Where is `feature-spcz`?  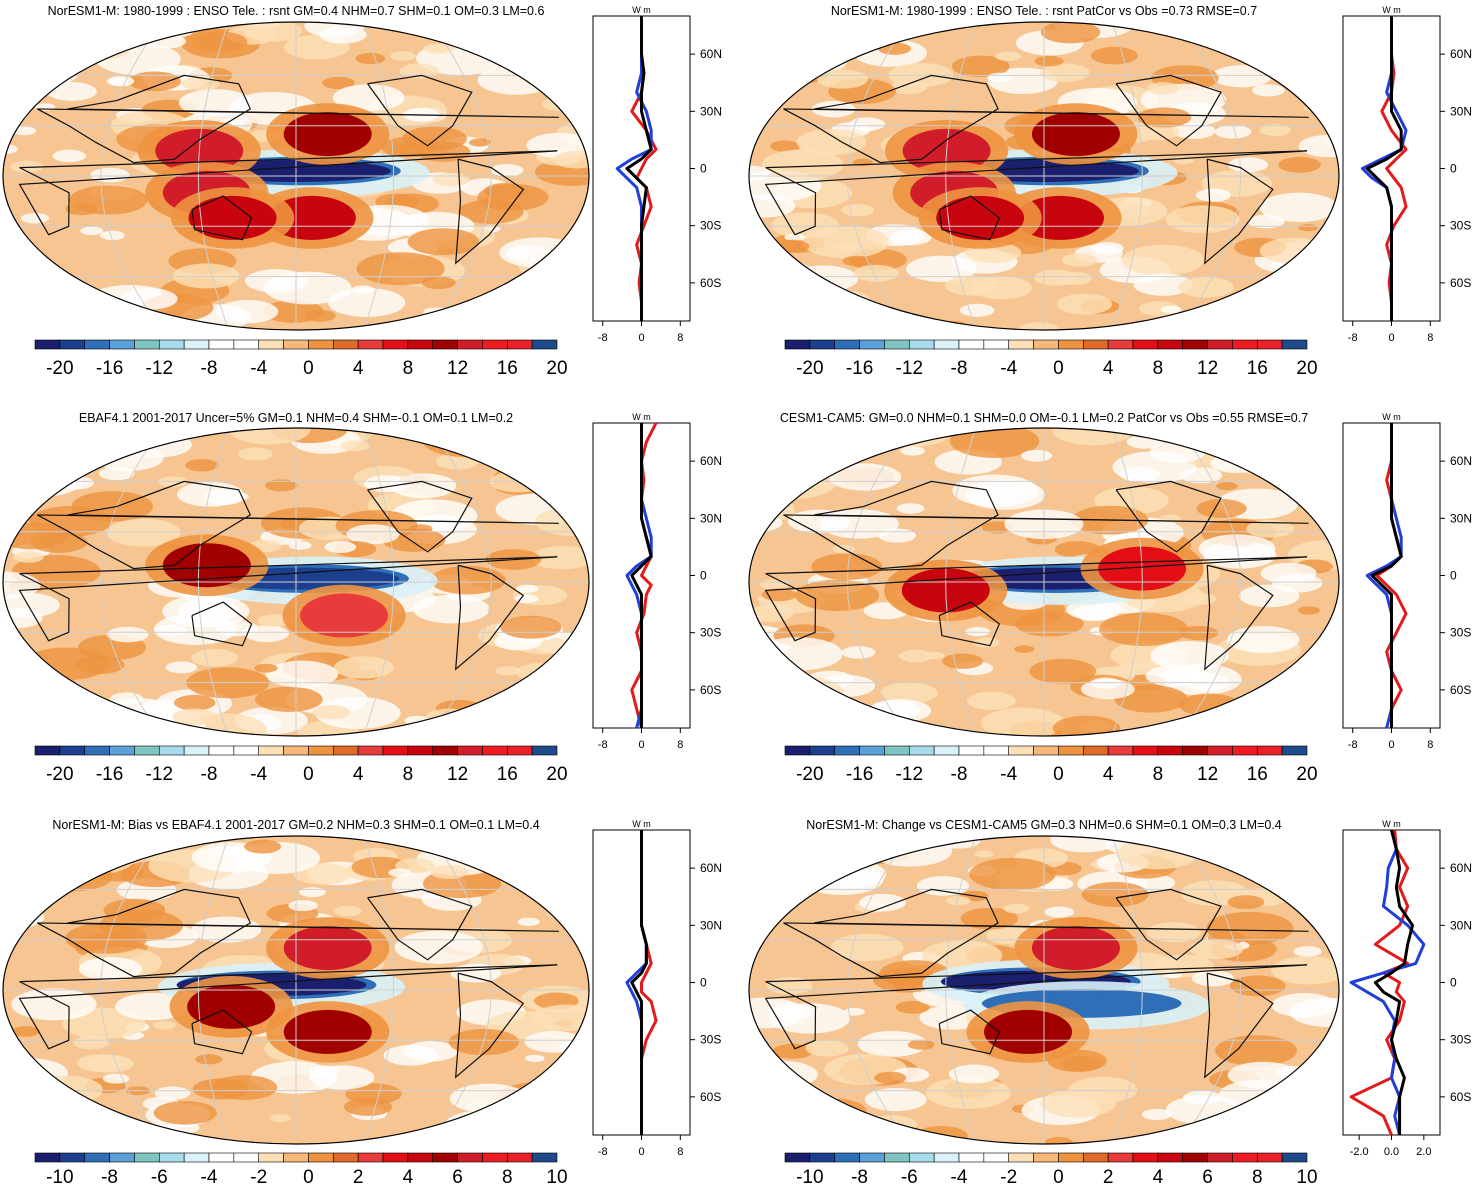
feature-spcz is located at coordinates (327, 1031).